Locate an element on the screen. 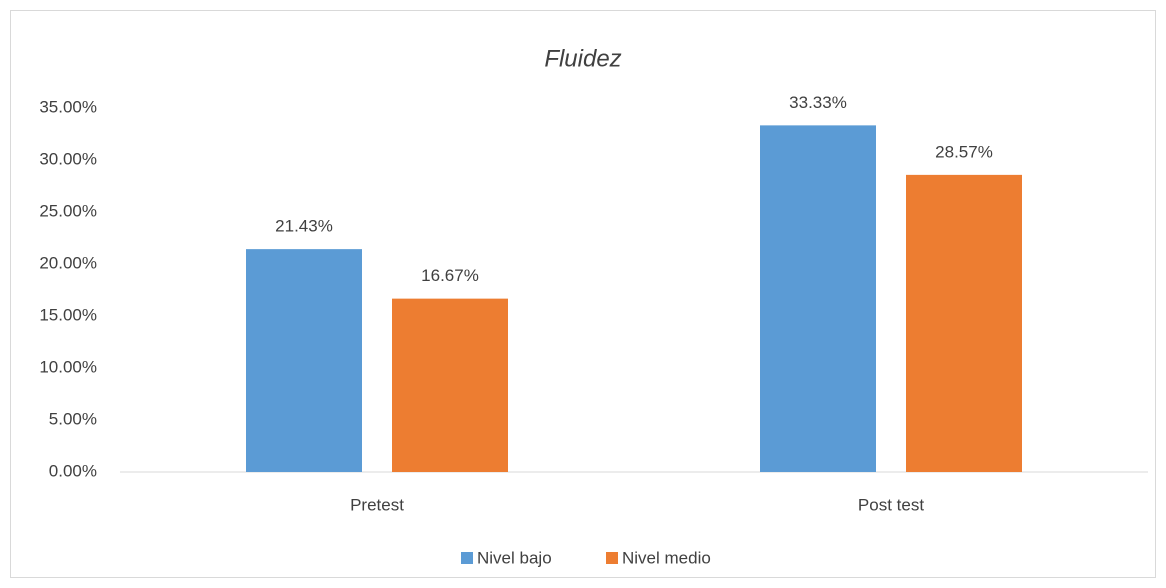  y-tick-label: 20.00% is located at coordinates (68, 262).